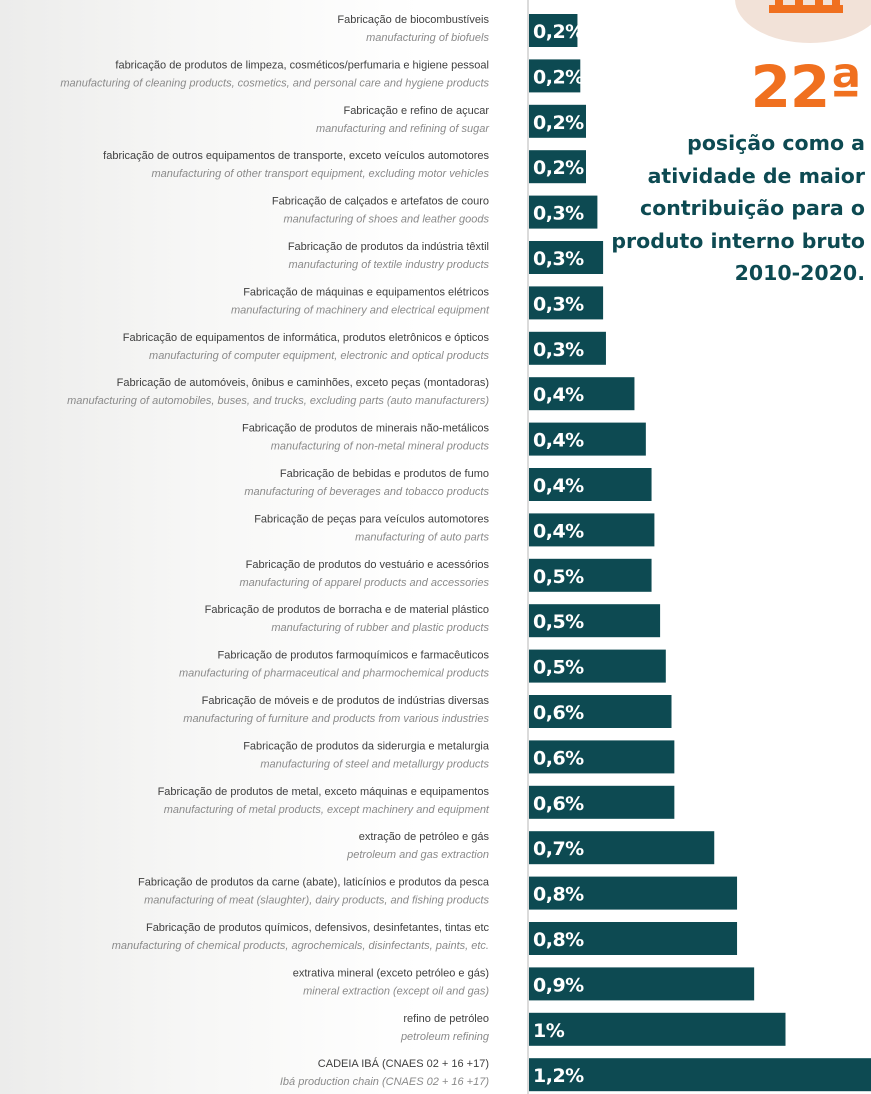 The width and height of the screenshot is (871, 1094). What do you see at coordinates (446, 1019) in the screenshot?
I see `category-label-pt: refino de petróleo` at bounding box center [446, 1019].